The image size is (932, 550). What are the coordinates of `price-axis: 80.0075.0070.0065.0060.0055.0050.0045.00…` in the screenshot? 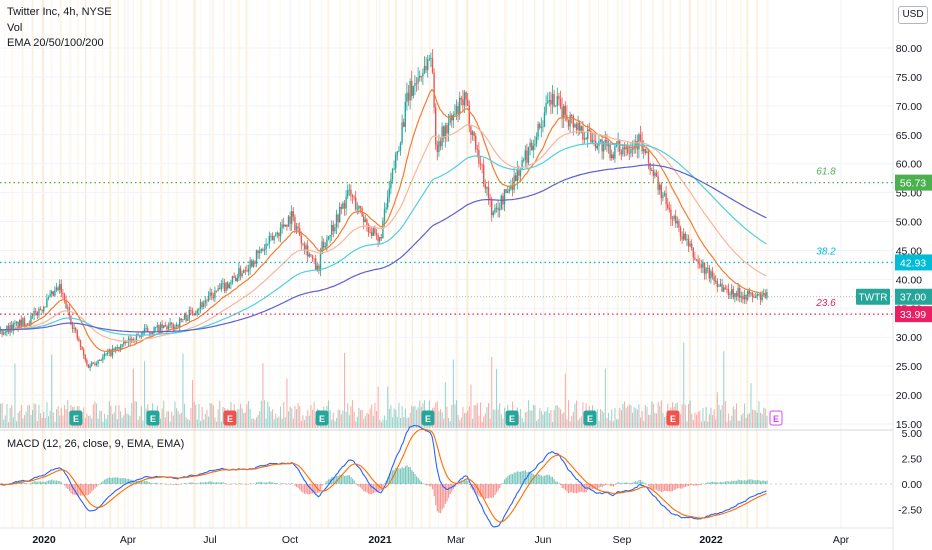 It's located at (909, 237).